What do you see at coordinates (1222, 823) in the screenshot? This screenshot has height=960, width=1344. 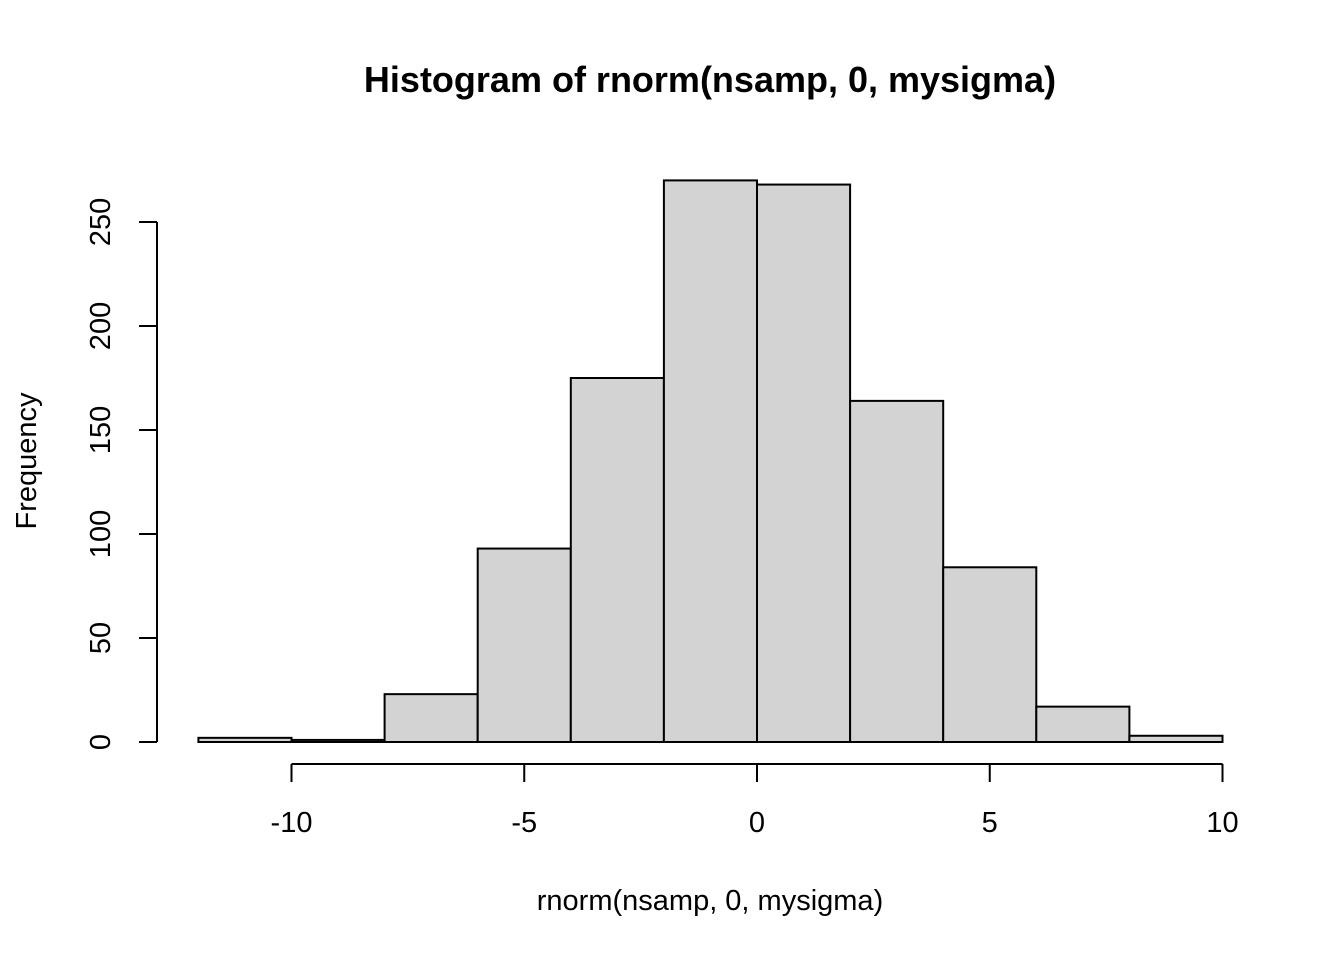 I see `x-tick-label: 10` at bounding box center [1222, 823].